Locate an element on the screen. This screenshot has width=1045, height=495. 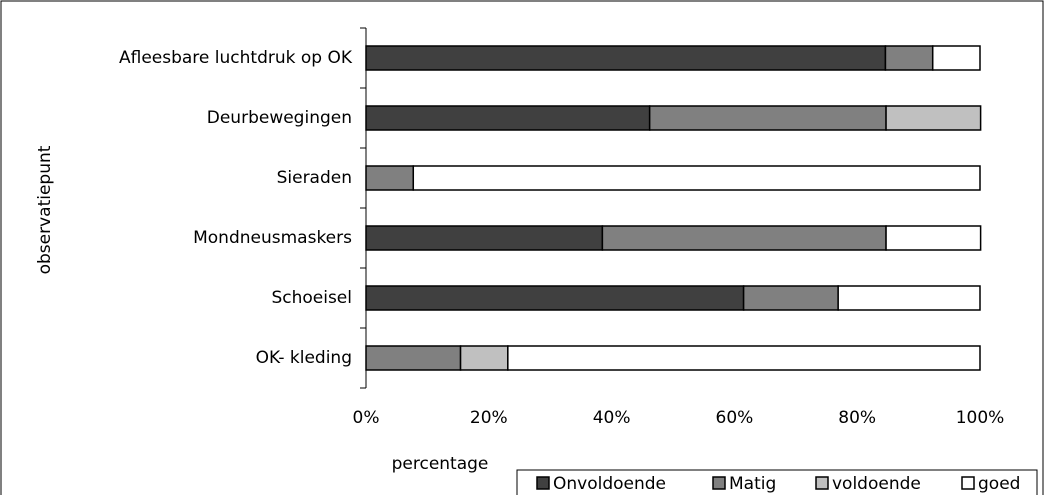
y-tick-label: OK- kleding is located at coordinates (304, 358).